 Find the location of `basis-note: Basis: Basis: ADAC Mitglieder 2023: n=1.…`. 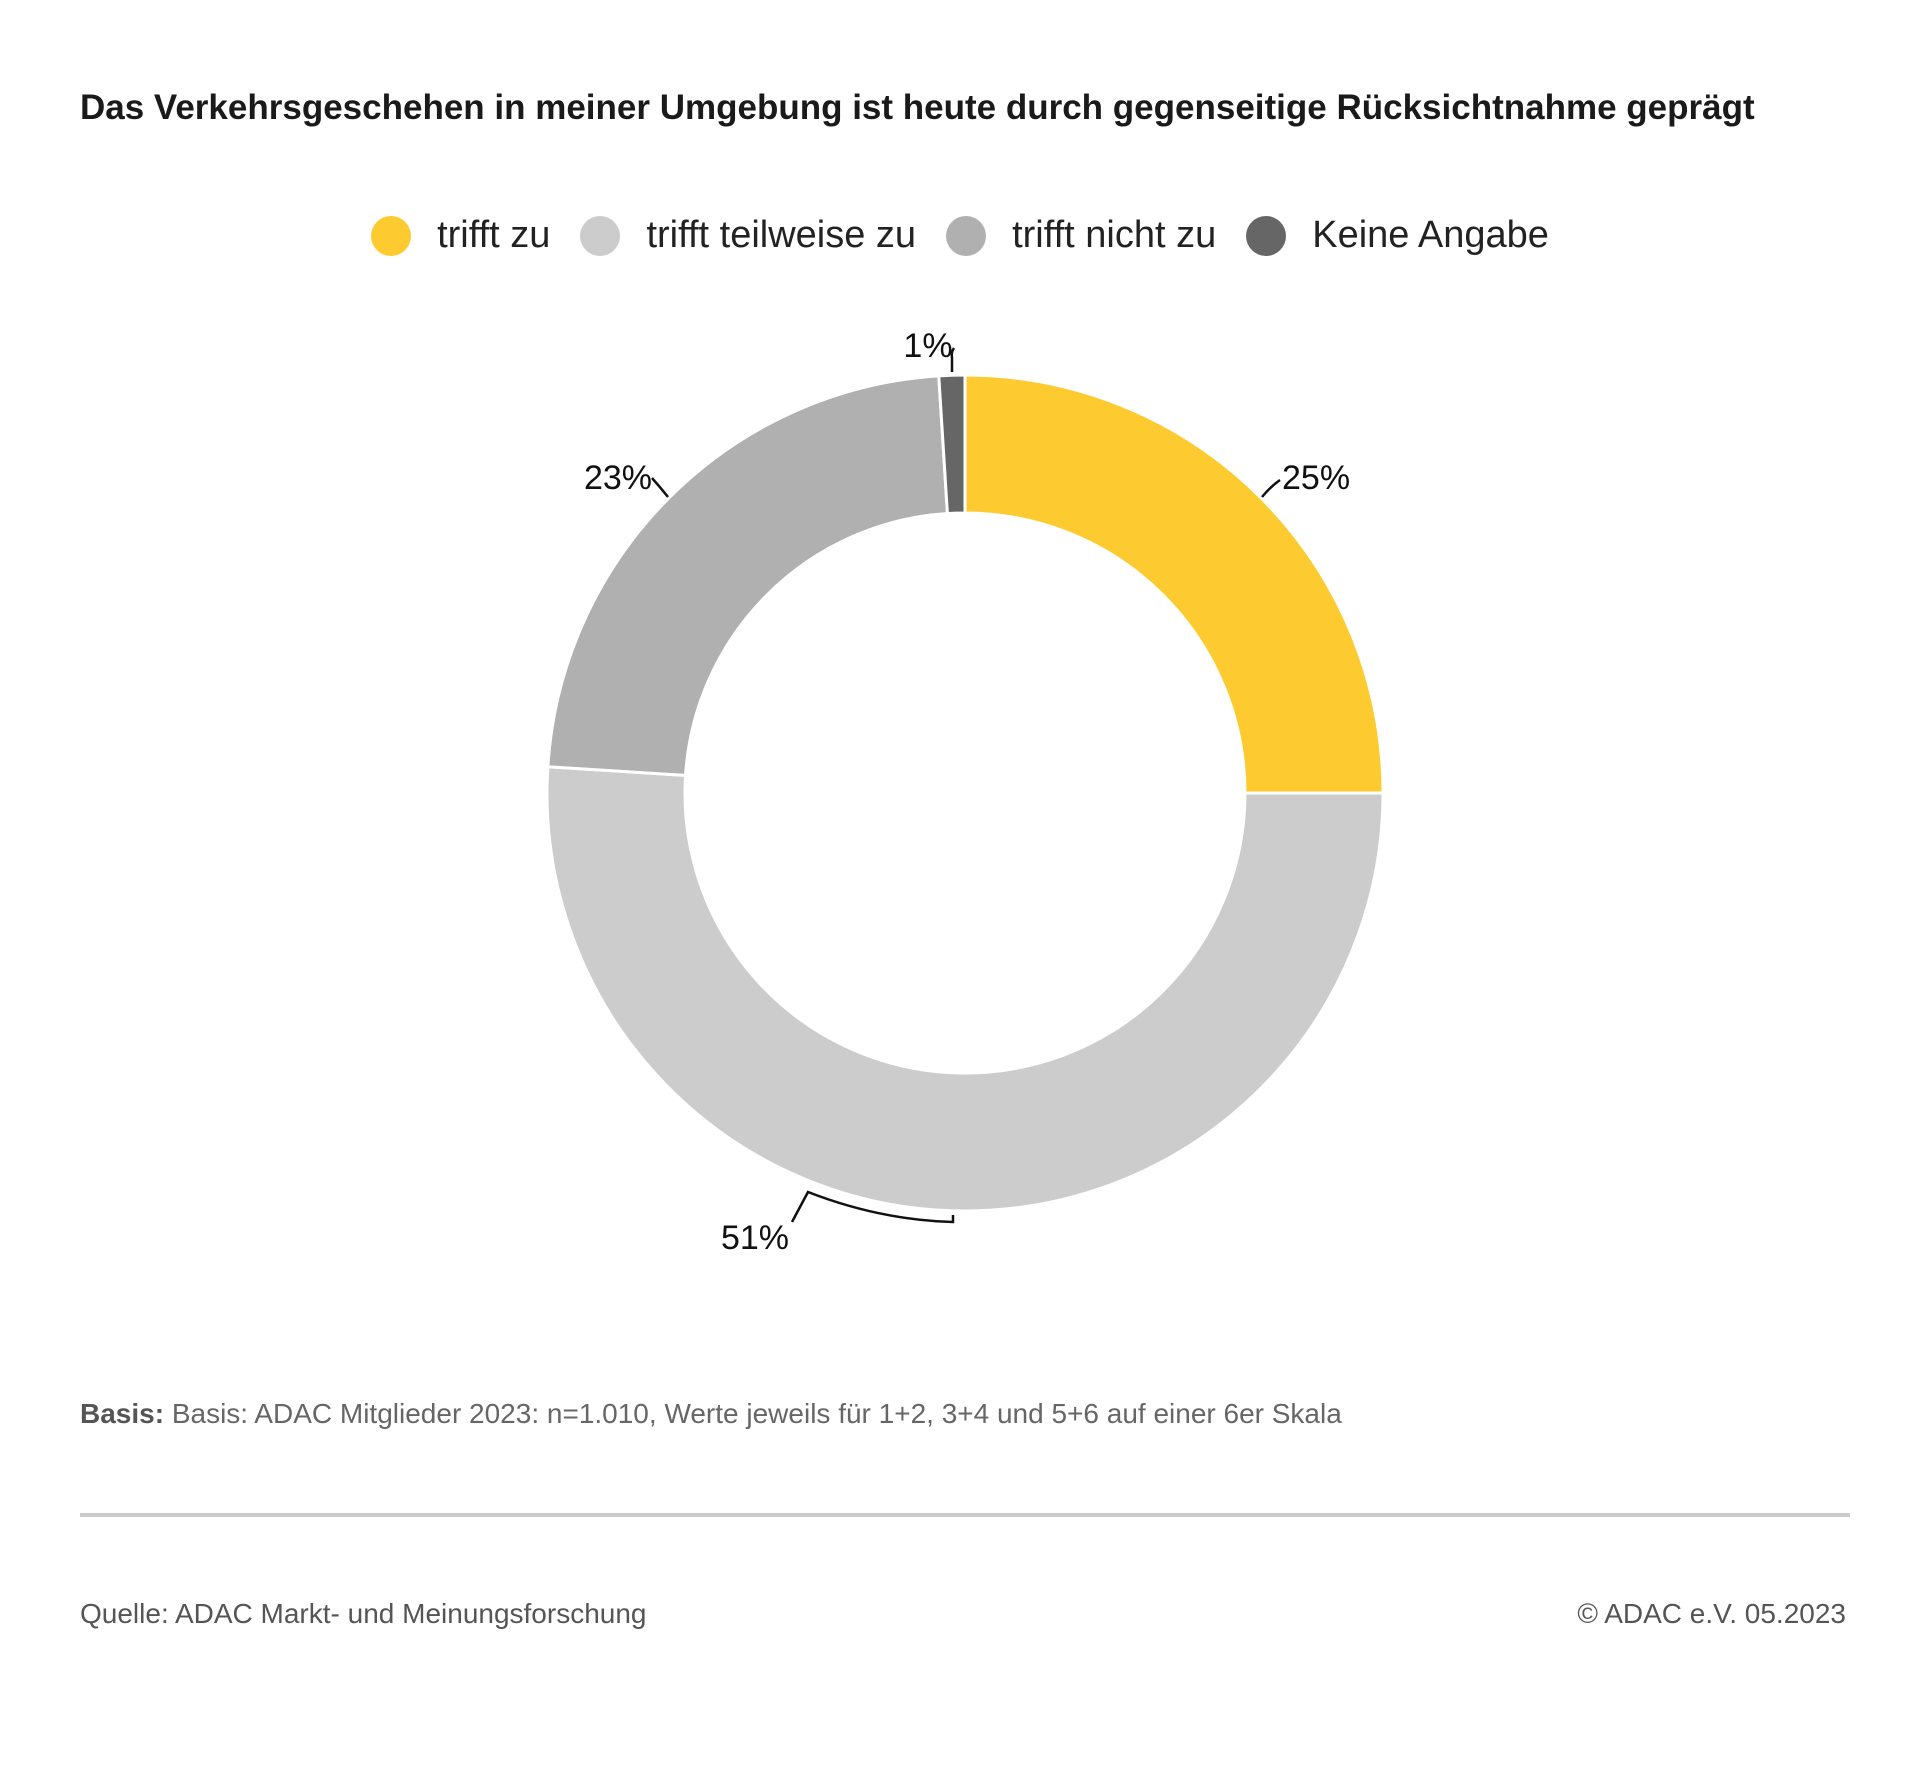

basis-note: Basis: Basis: ADAC Mitglieder 2023: n=1.… is located at coordinates (711, 1414).